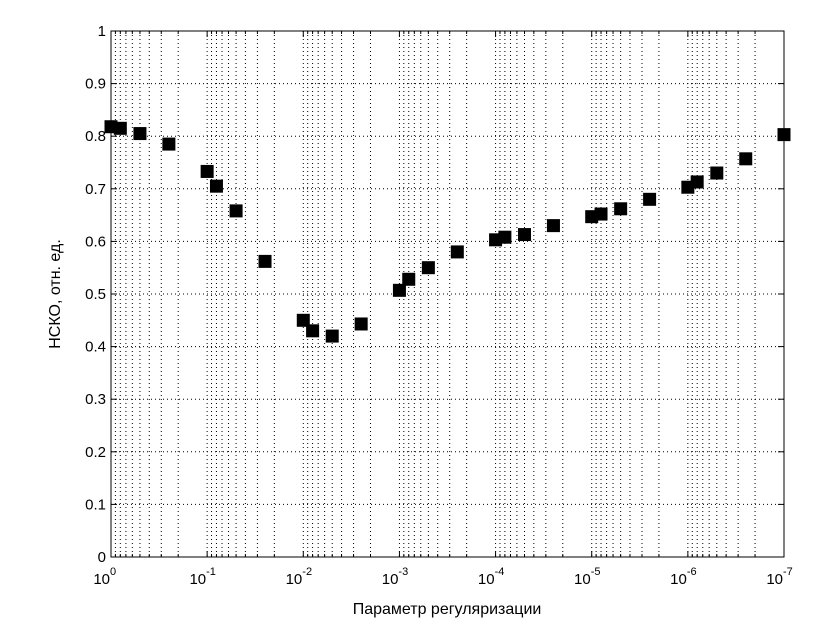 The width and height of the screenshot is (817, 634). I want to click on x-tick-label: 10 -2, so click(299, 577).